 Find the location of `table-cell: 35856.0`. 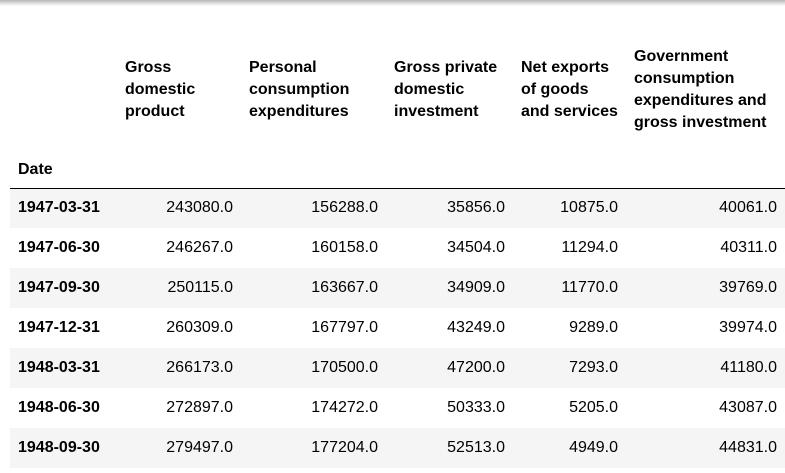

table-cell: 35856.0 is located at coordinates (476, 208).